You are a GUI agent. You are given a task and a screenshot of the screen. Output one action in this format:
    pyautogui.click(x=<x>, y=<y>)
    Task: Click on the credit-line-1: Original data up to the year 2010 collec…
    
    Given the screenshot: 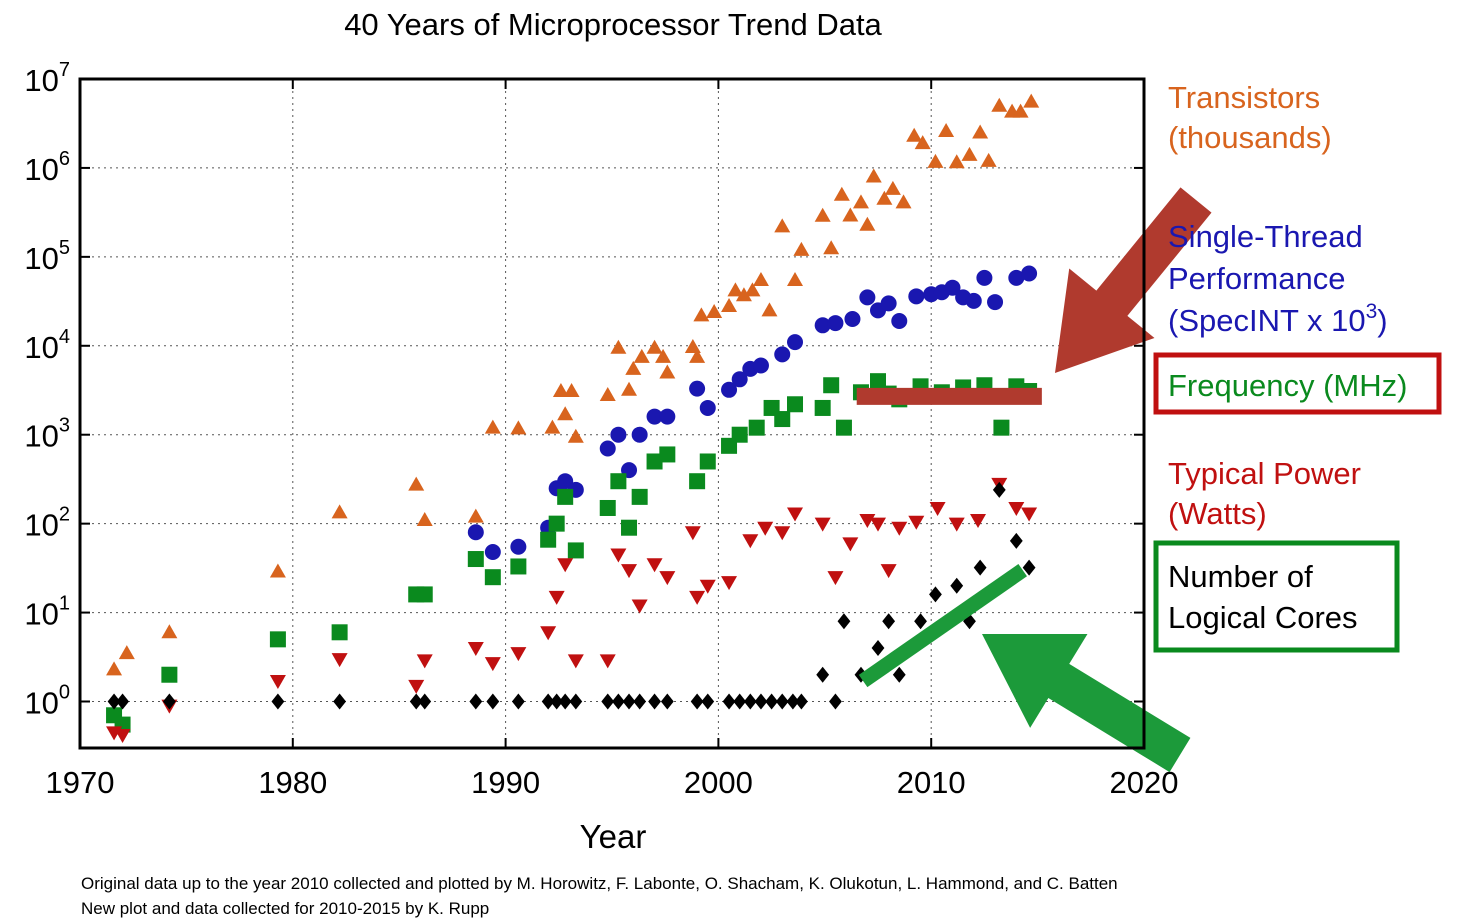 What is the action you would take?
    pyautogui.click(x=599, y=883)
    